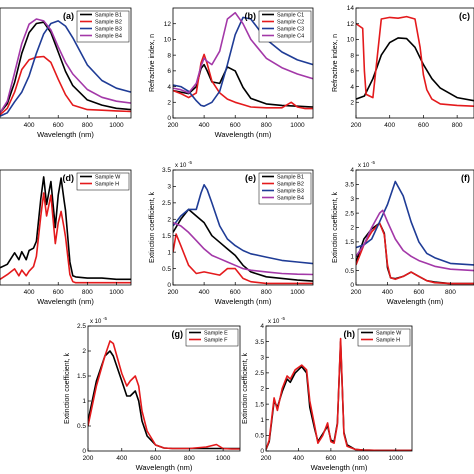  I want to click on legend-entry: Sample C1, so click(290, 16).